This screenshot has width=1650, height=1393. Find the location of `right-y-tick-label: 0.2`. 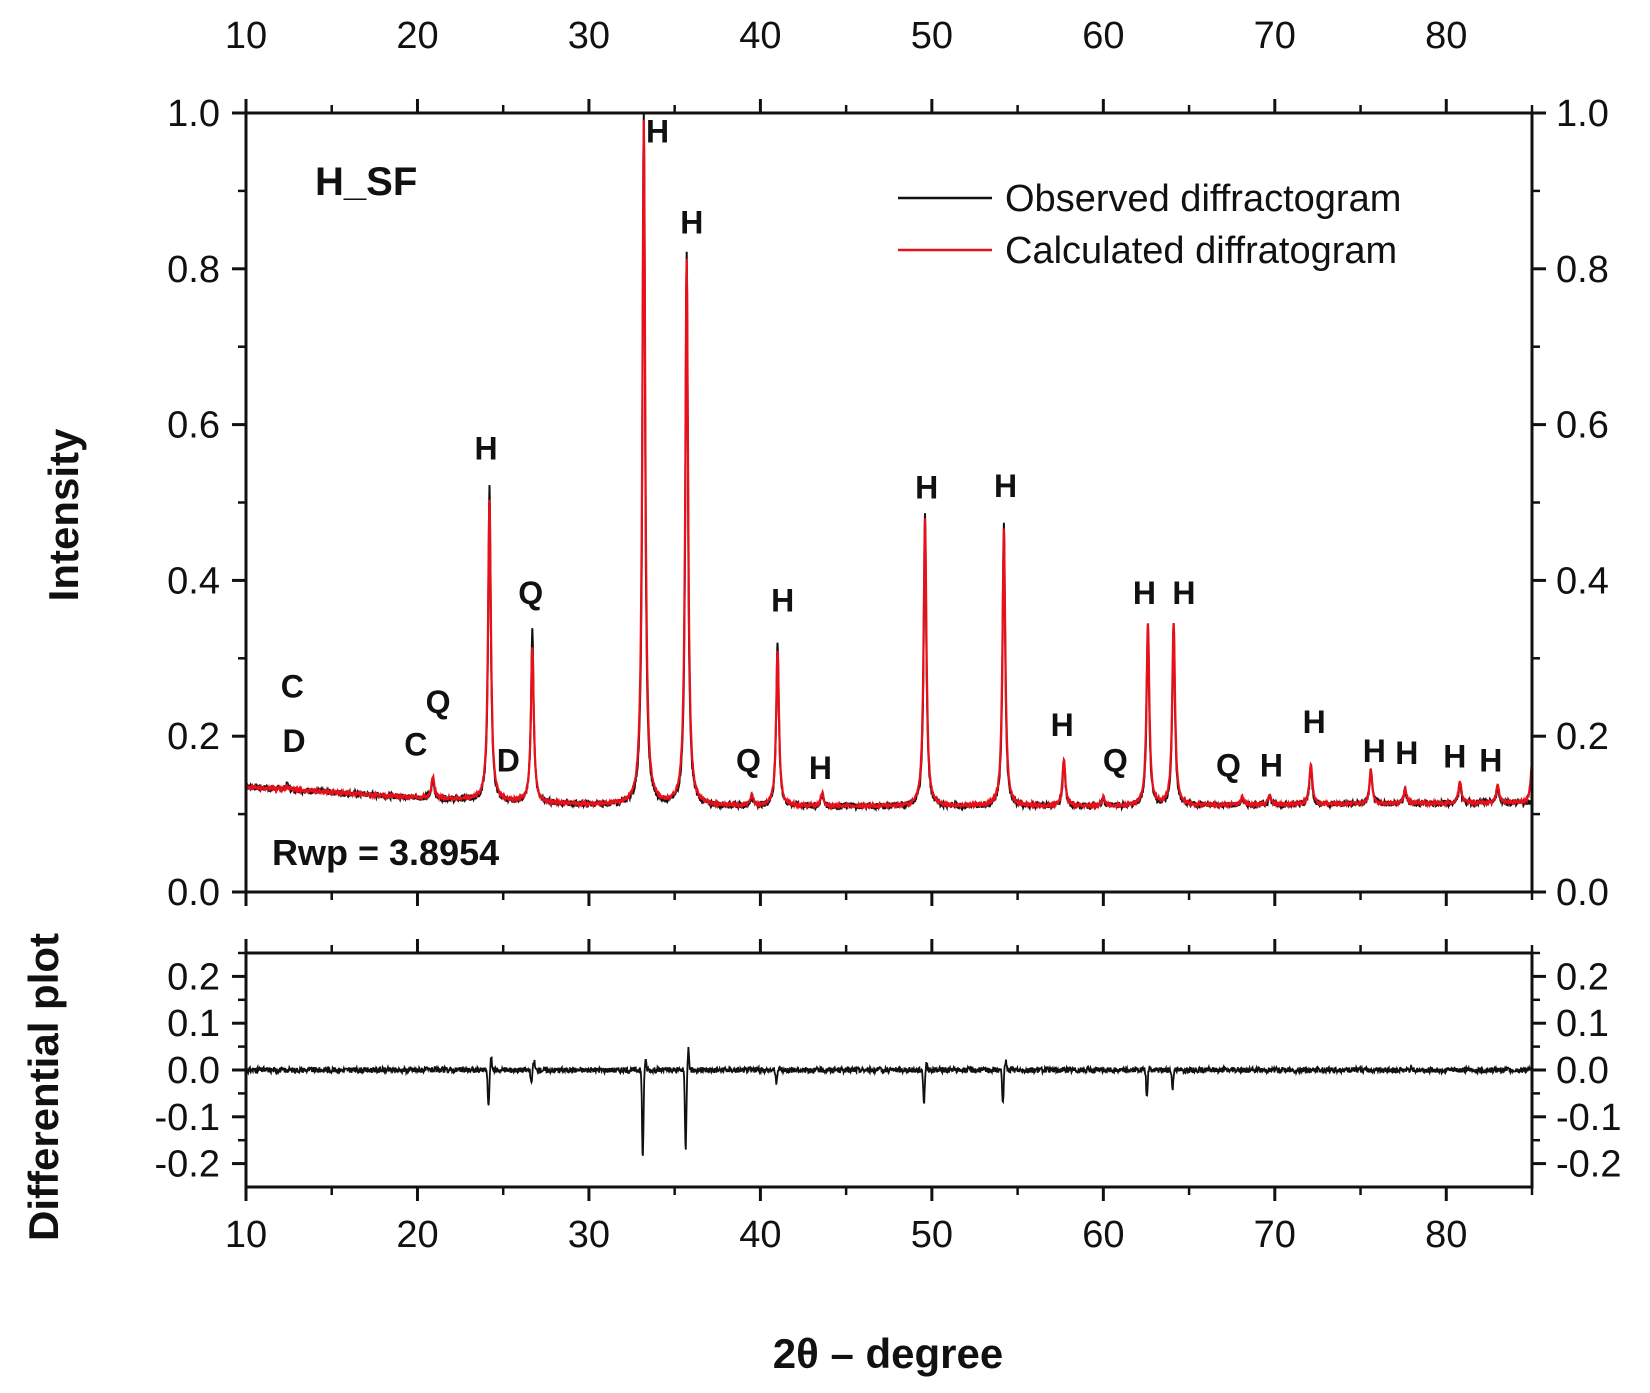

right-y-tick-label: 0.2 is located at coordinates (1582, 737).